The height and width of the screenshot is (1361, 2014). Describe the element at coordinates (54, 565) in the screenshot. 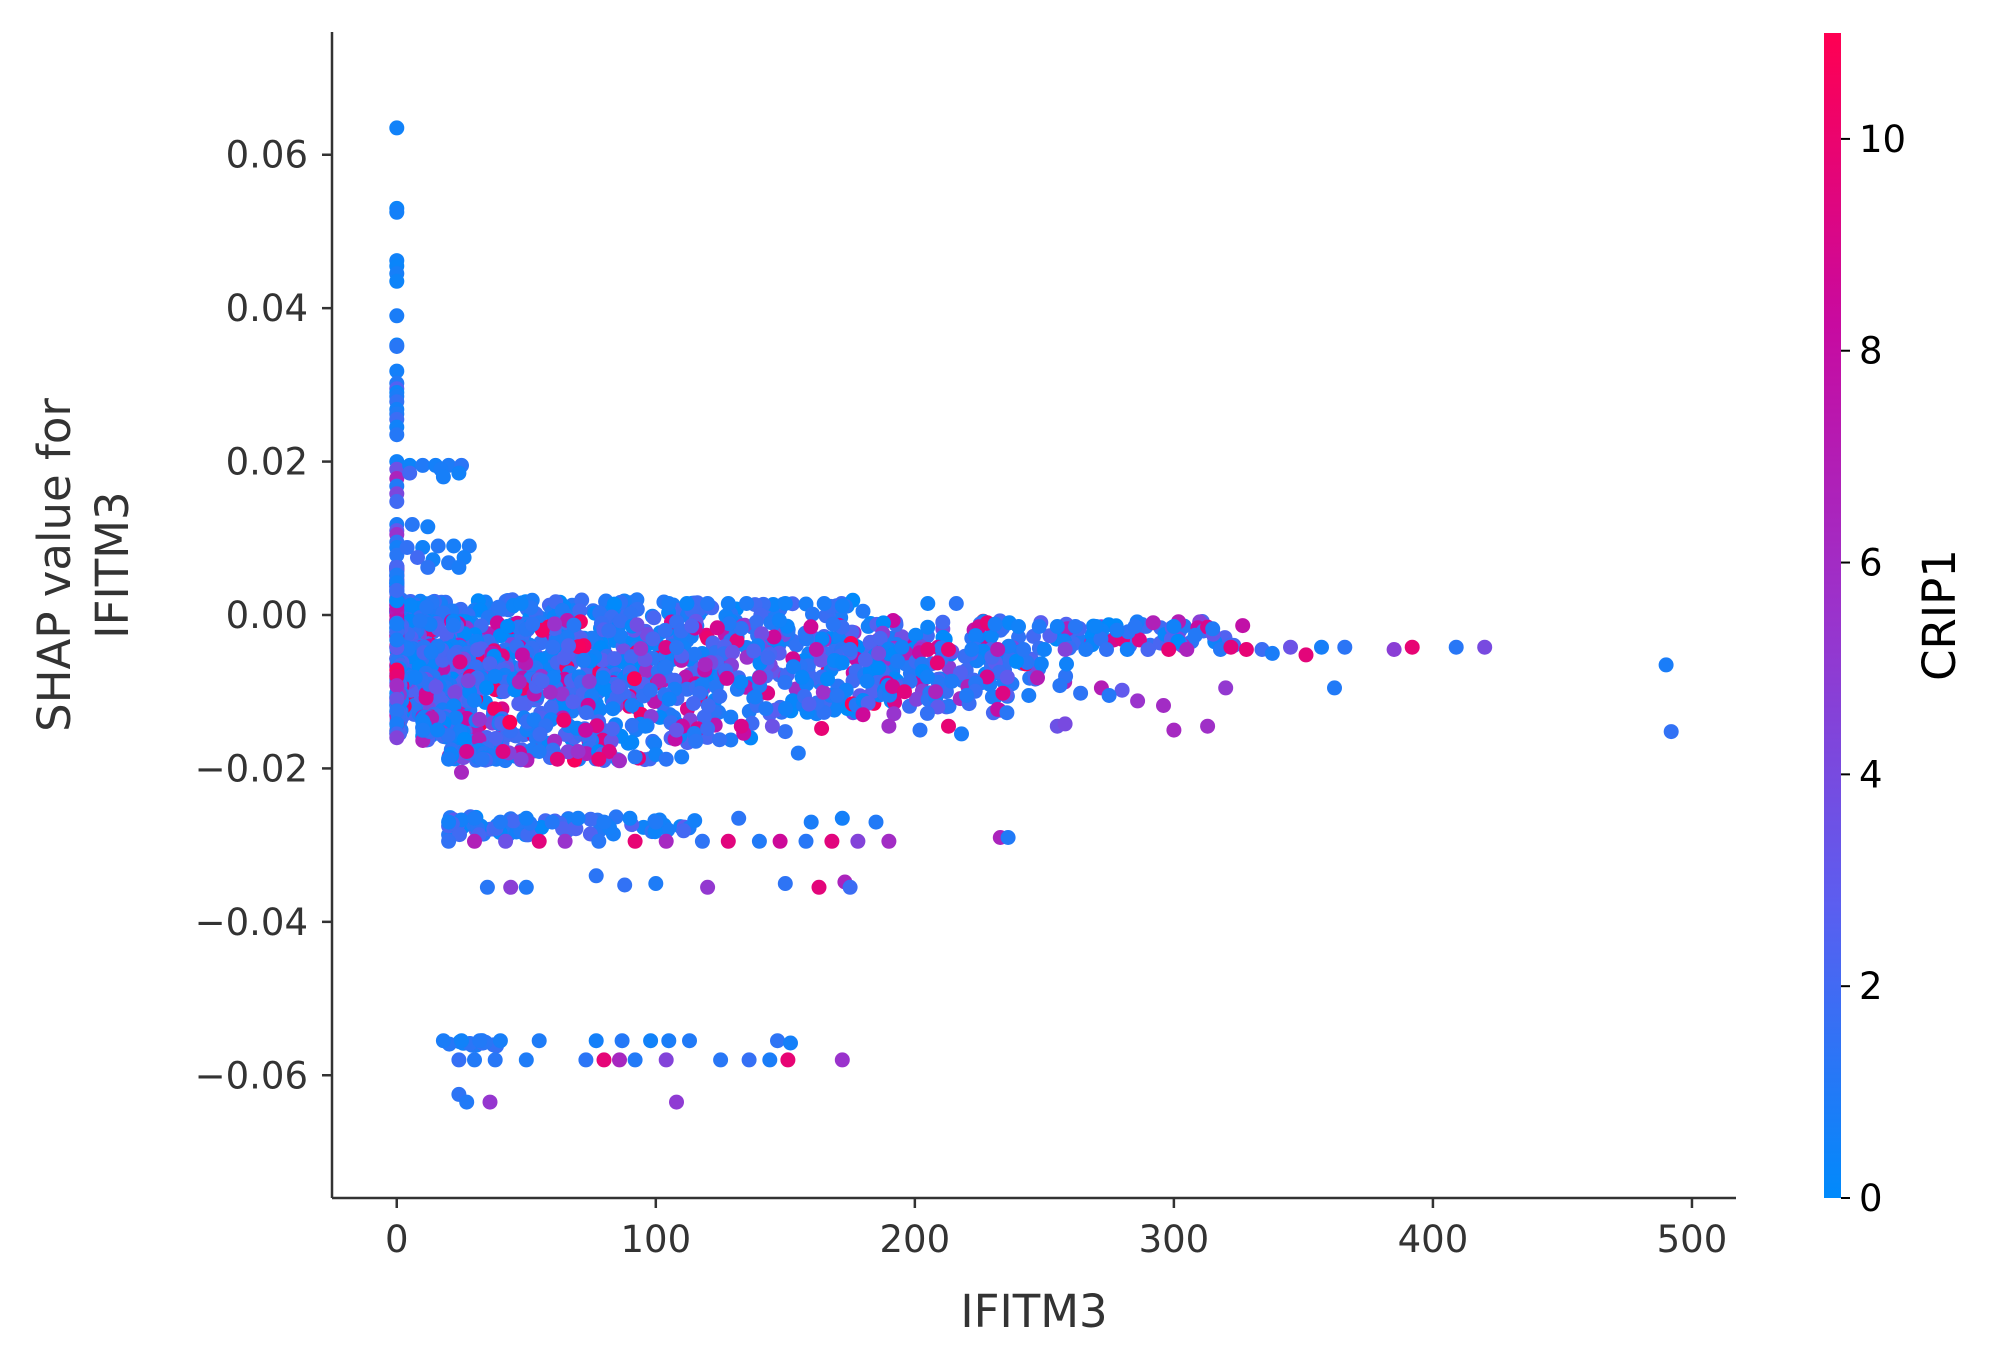

I see `y-axis-label-line-1: SHAP value for` at that location.